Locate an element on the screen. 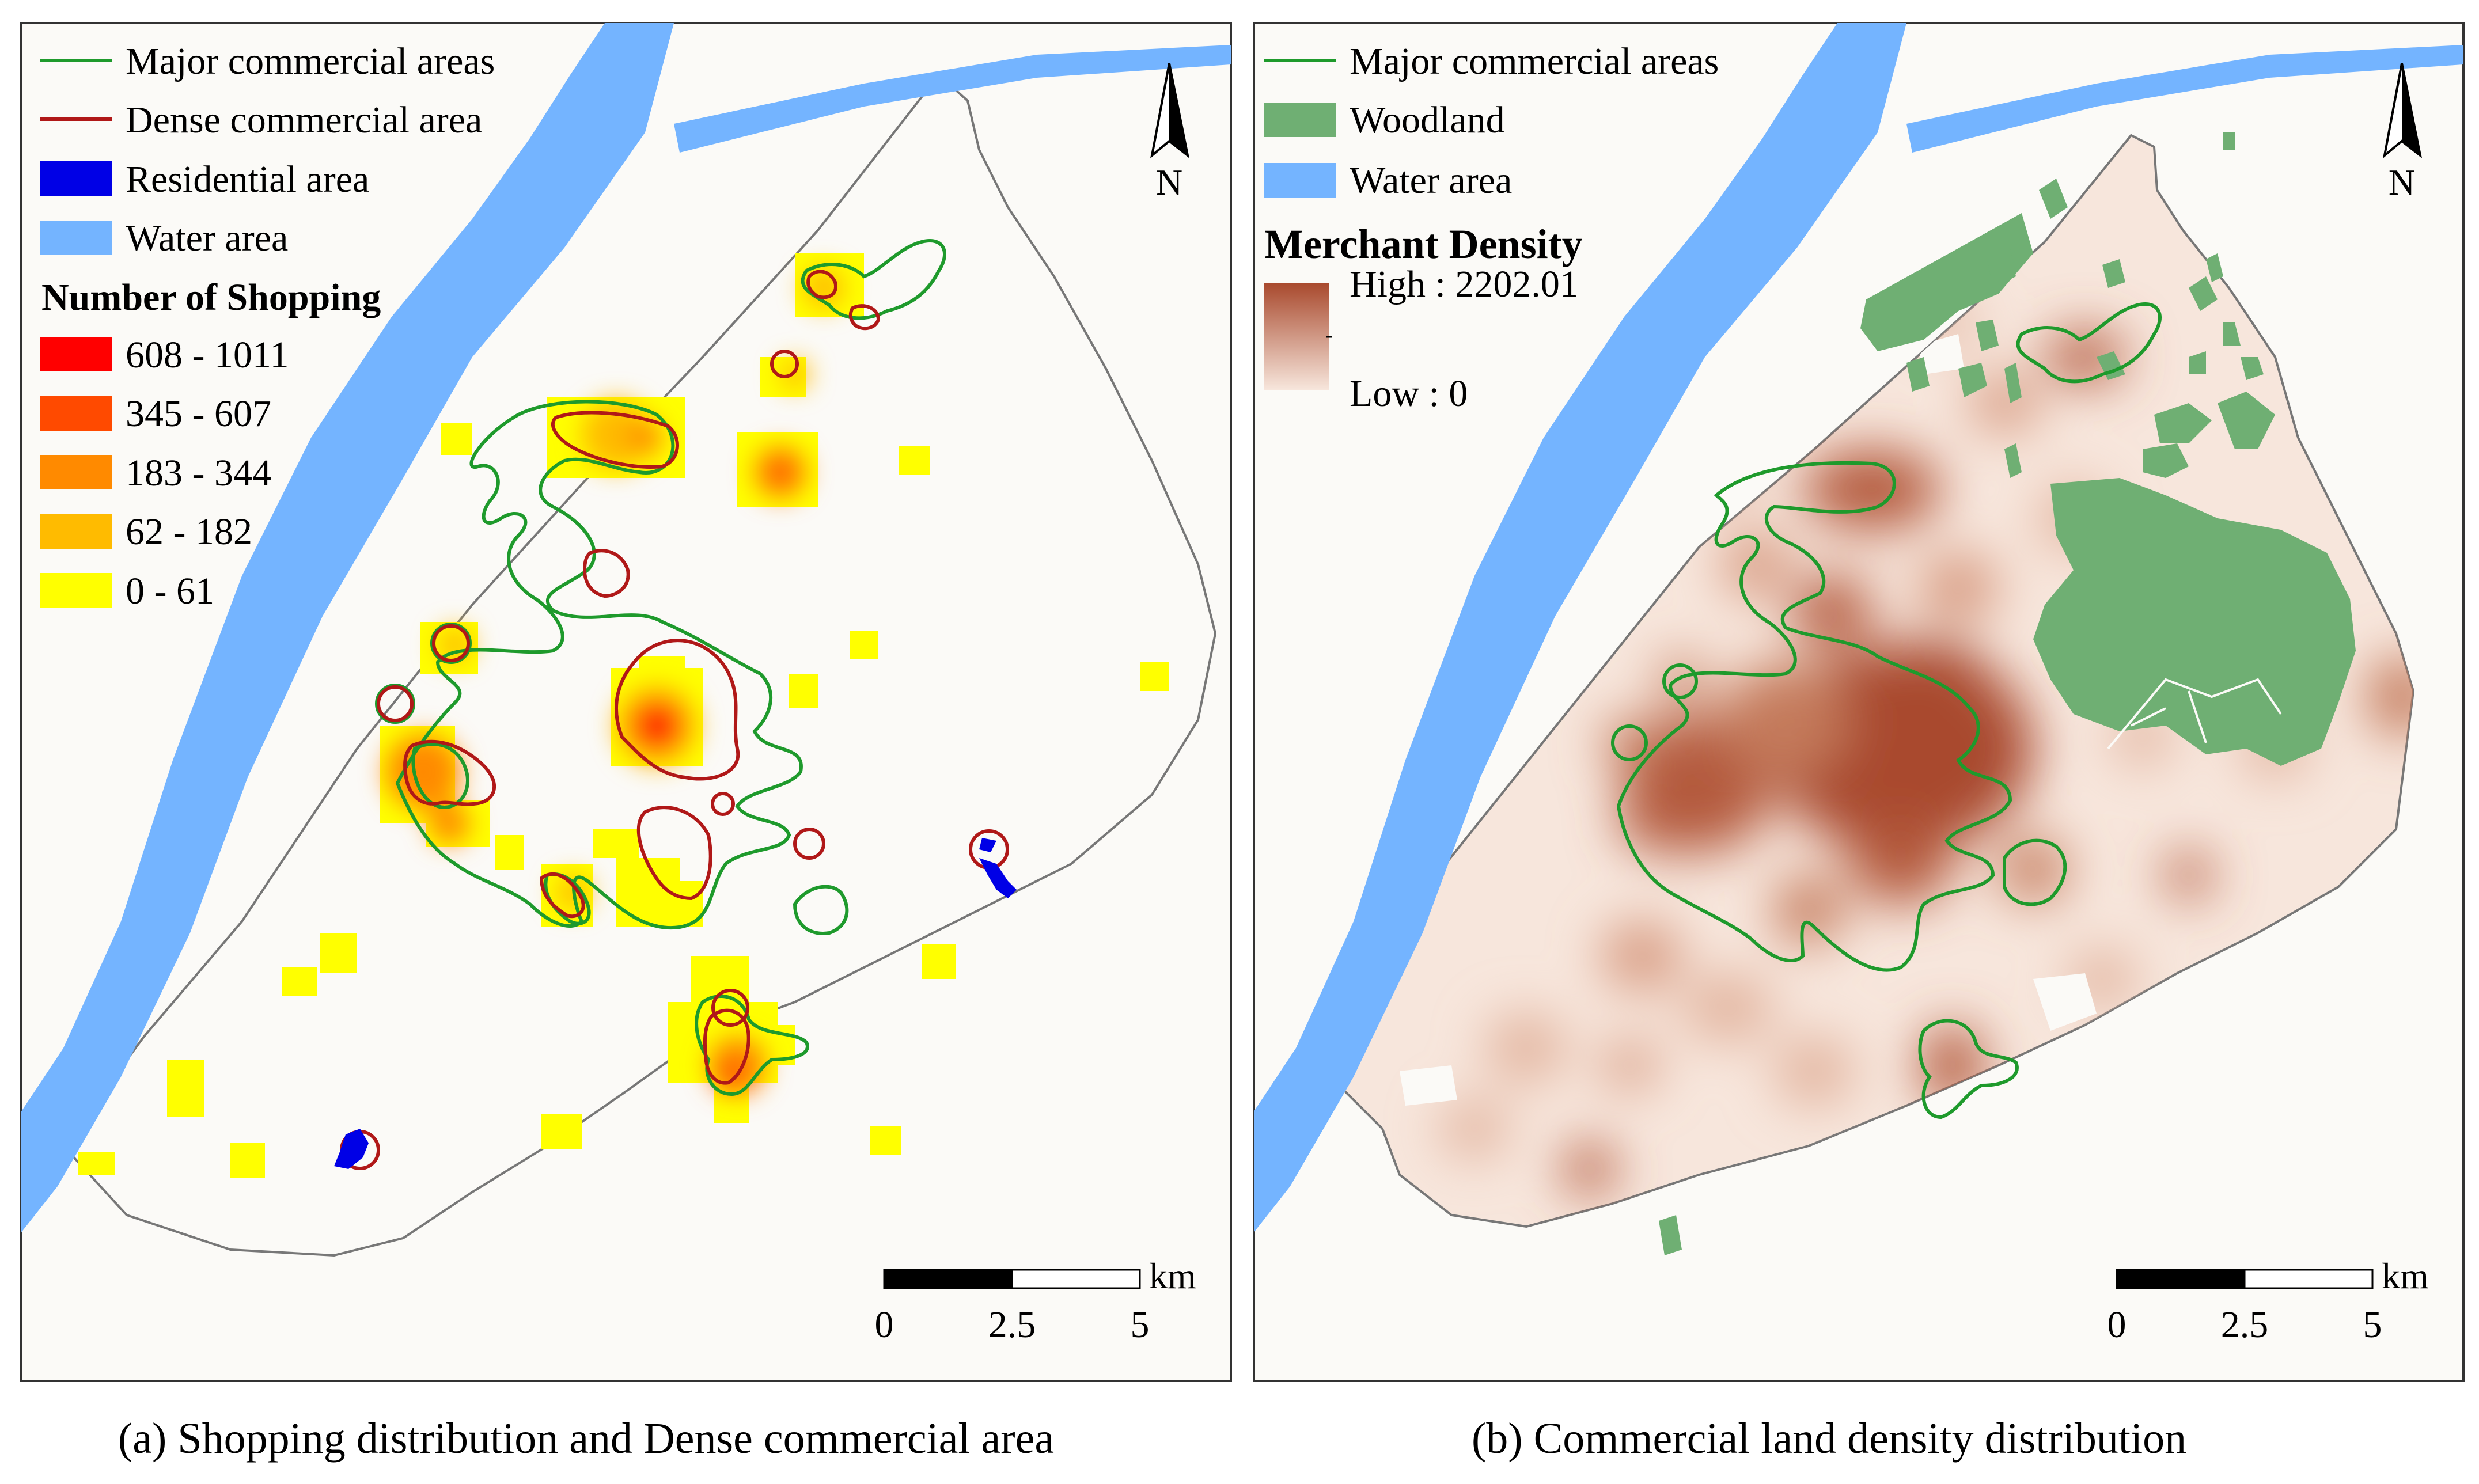 The image size is (2479, 1484). panel-a-scale-unit: km is located at coordinates (1172, 1275).